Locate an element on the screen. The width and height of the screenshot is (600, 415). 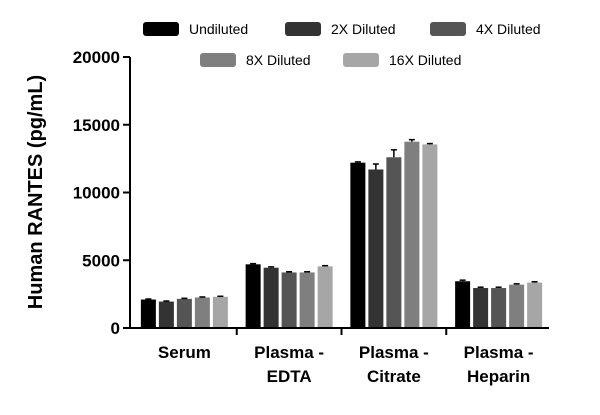
y-tick-label: 0 is located at coordinates (115, 328).